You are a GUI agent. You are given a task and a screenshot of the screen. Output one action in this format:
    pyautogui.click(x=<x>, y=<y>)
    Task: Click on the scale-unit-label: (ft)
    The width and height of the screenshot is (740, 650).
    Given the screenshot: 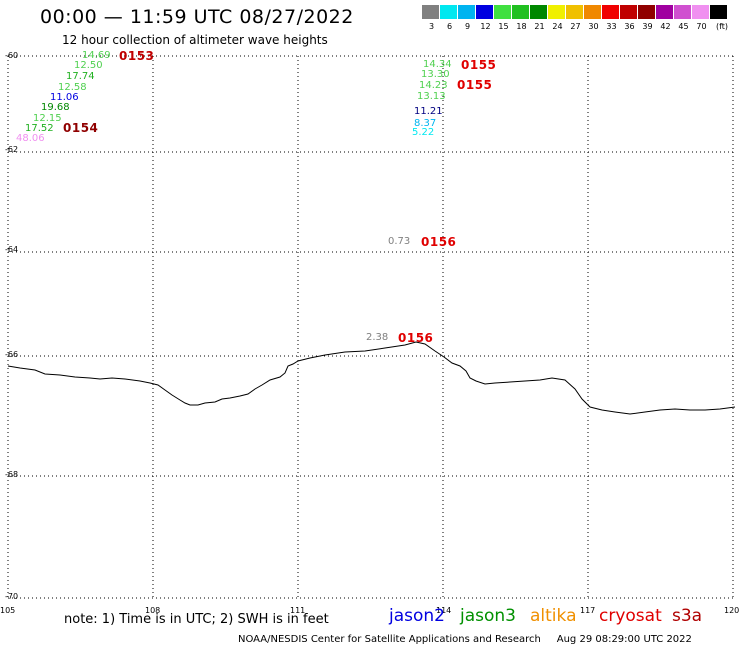 What is the action you would take?
    pyautogui.click(x=722, y=26)
    